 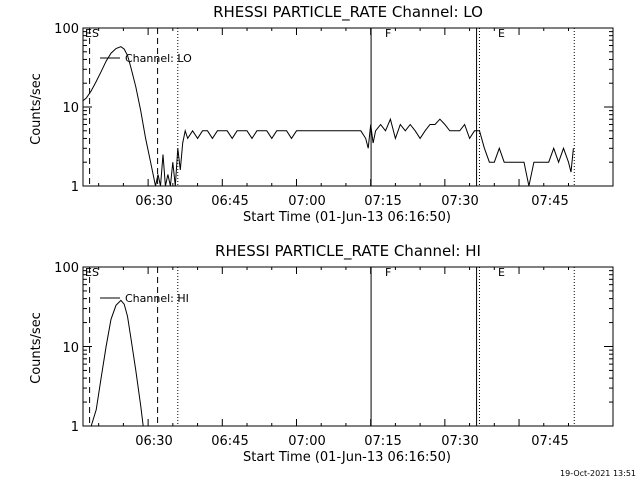 I want to click on chart-title-hi: RHESSI PARTICLE_RATE Channel: HI, so click(x=348, y=251).